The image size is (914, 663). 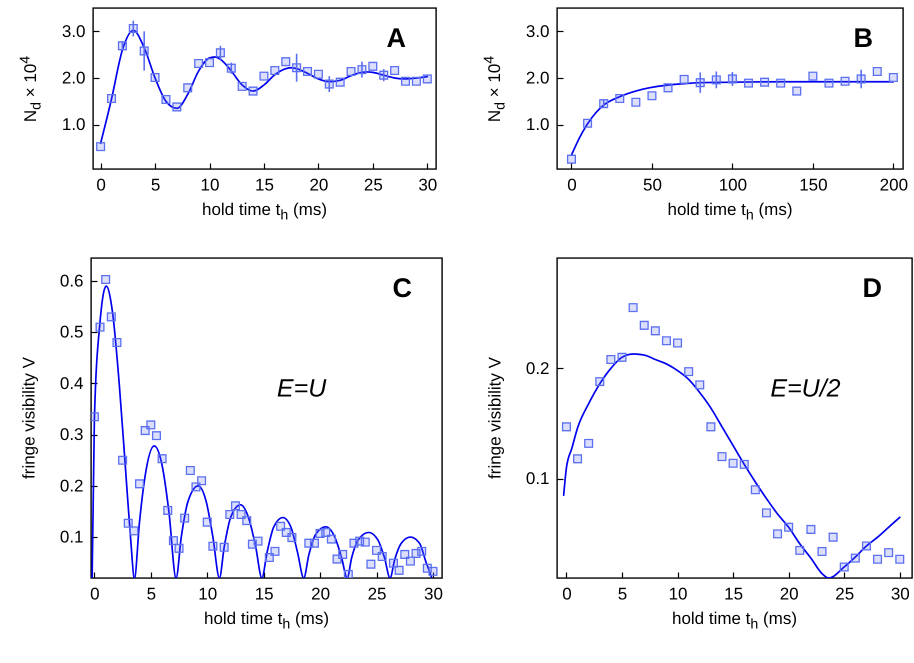 I want to click on line-series, so click(x=731, y=465).